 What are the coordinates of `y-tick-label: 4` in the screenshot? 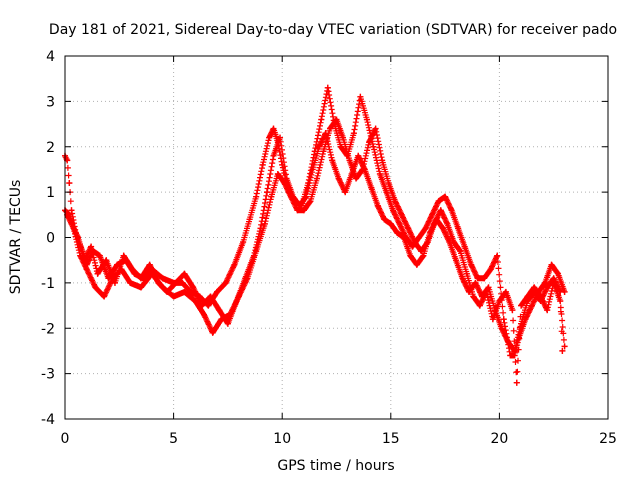 It's located at (50, 57).